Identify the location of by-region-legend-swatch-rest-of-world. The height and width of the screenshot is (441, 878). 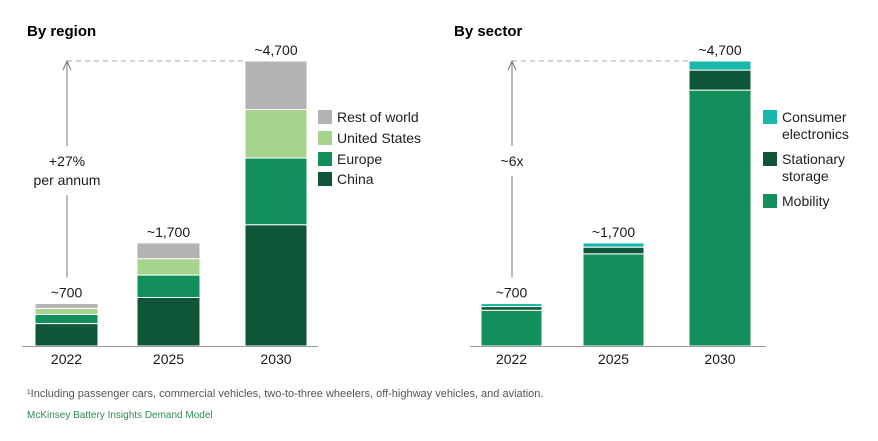
(325, 117).